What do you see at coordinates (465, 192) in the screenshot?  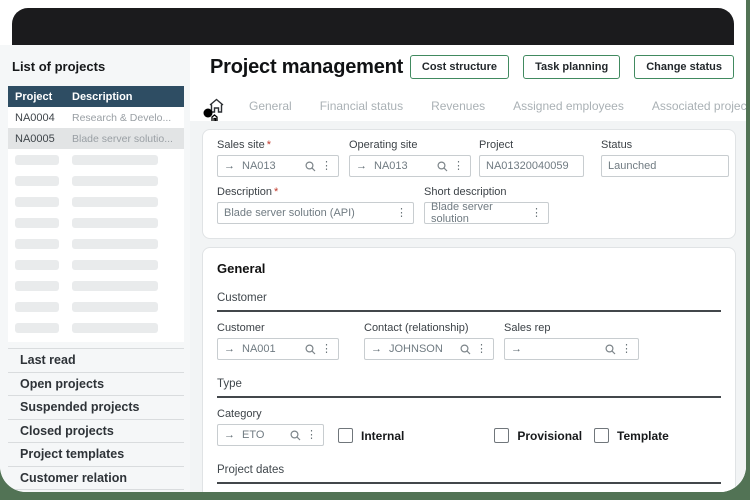 I see `short-description-label: Short description` at bounding box center [465, 192].